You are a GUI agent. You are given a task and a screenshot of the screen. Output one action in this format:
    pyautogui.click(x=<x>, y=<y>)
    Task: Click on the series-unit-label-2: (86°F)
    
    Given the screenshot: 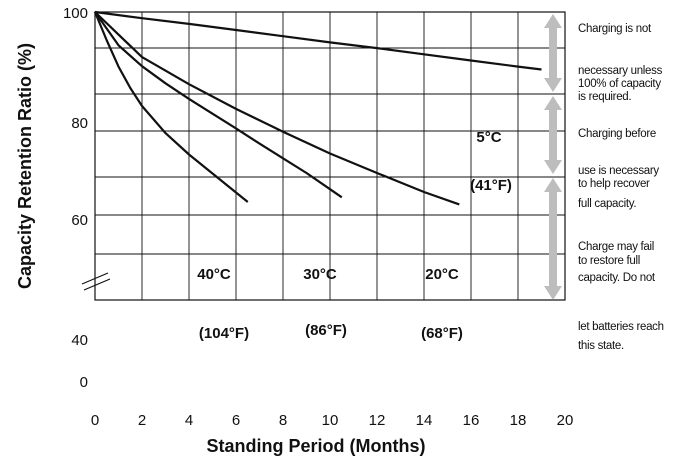 What is the action you would take?
    pyautogui.click(x=326, y=330)
    